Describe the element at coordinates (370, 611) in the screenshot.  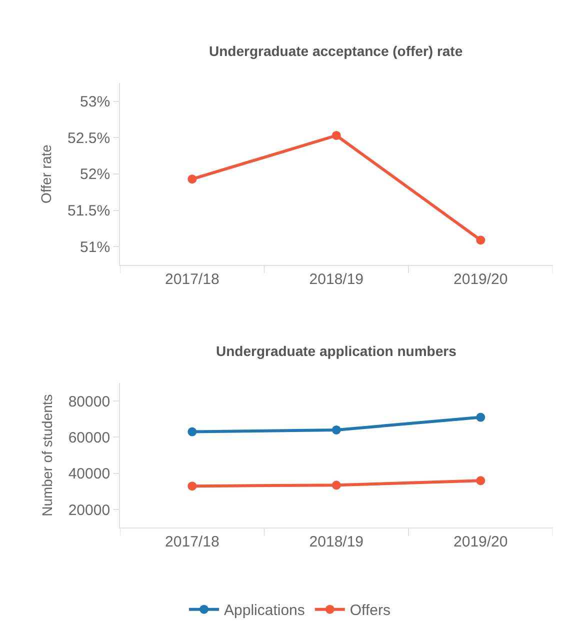
I see `legend-label: Offers` at that location.